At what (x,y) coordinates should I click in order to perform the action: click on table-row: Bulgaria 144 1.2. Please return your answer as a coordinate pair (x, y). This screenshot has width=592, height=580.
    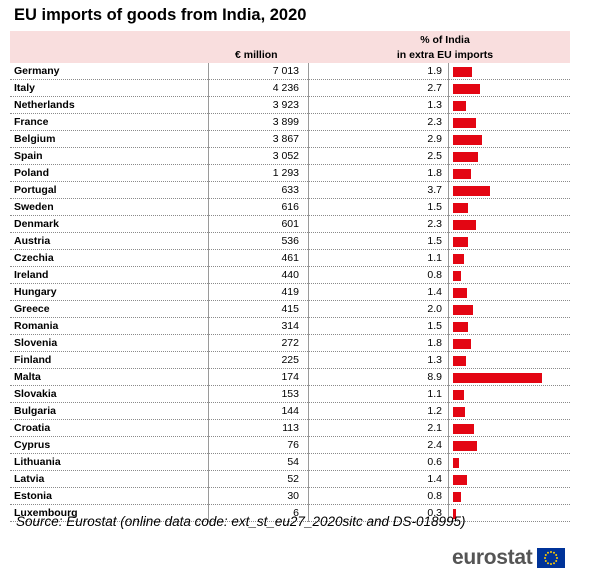
    Looking at the image, I should click on (290, 411).